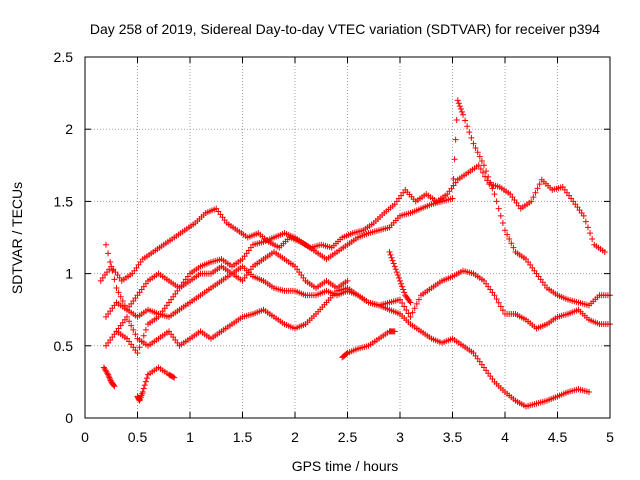 Image resolution: width=640 pixels, height=480 pixels. I want to click on y-tick-label: 0, so click(69, 418).